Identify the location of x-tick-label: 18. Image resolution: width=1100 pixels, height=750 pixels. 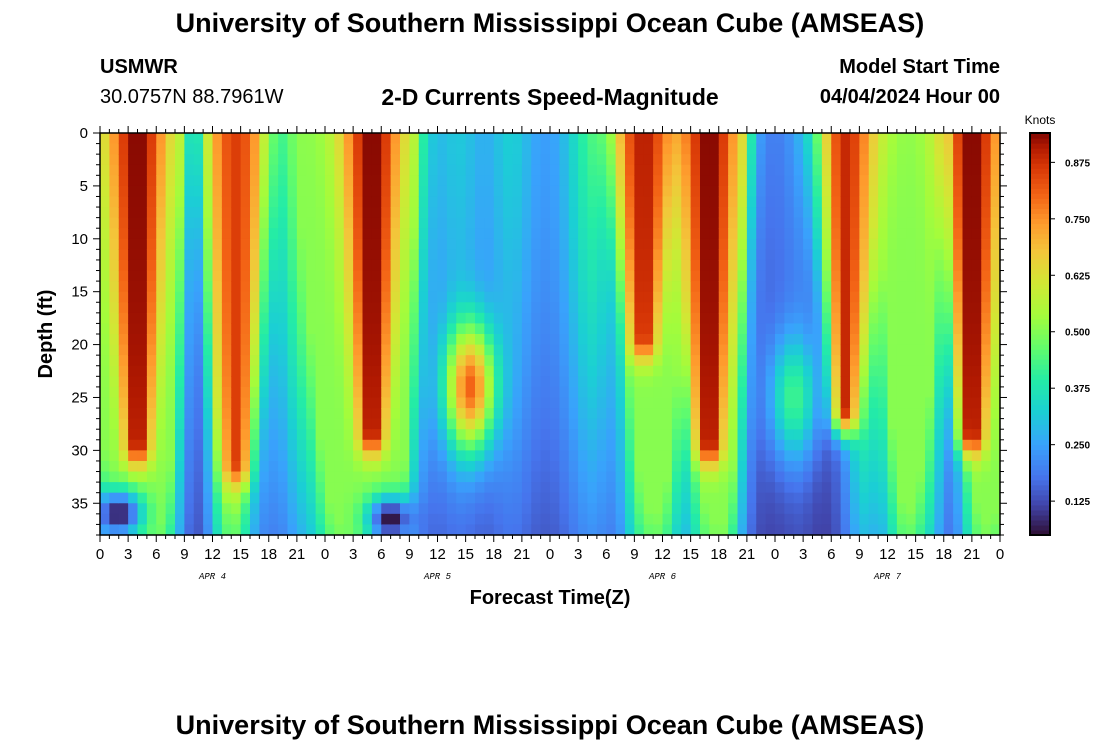
(493, 554).